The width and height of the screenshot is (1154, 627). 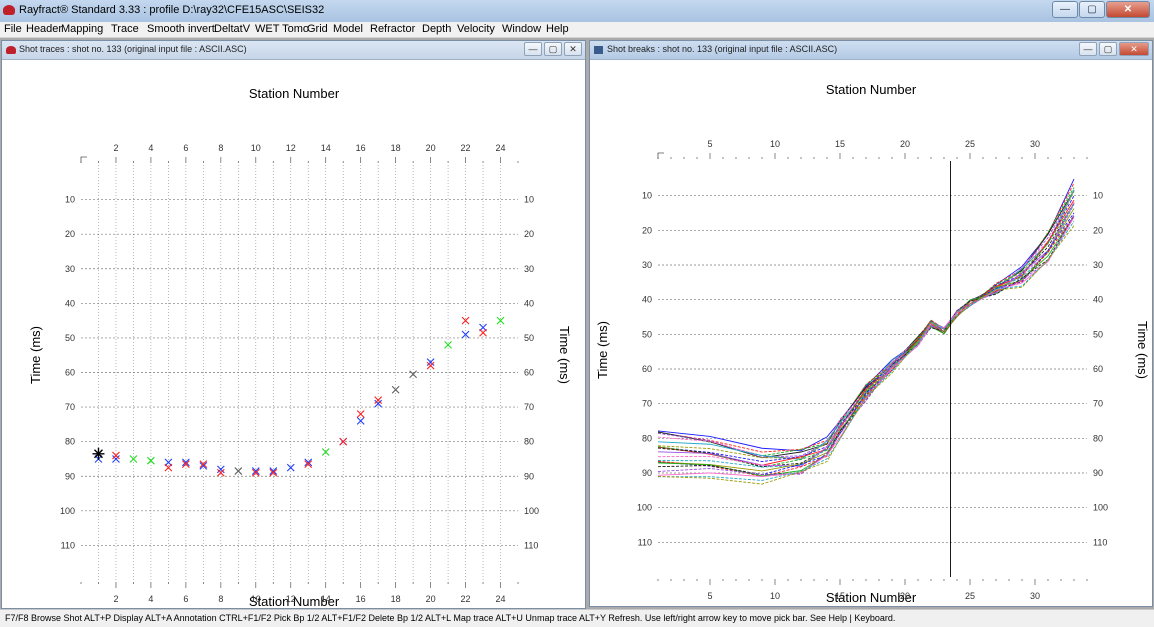 What do you see at coordinates (150, 148) in the screenshot?
I see `left-x-tick-top: 4` at bounding box center [150, 148].